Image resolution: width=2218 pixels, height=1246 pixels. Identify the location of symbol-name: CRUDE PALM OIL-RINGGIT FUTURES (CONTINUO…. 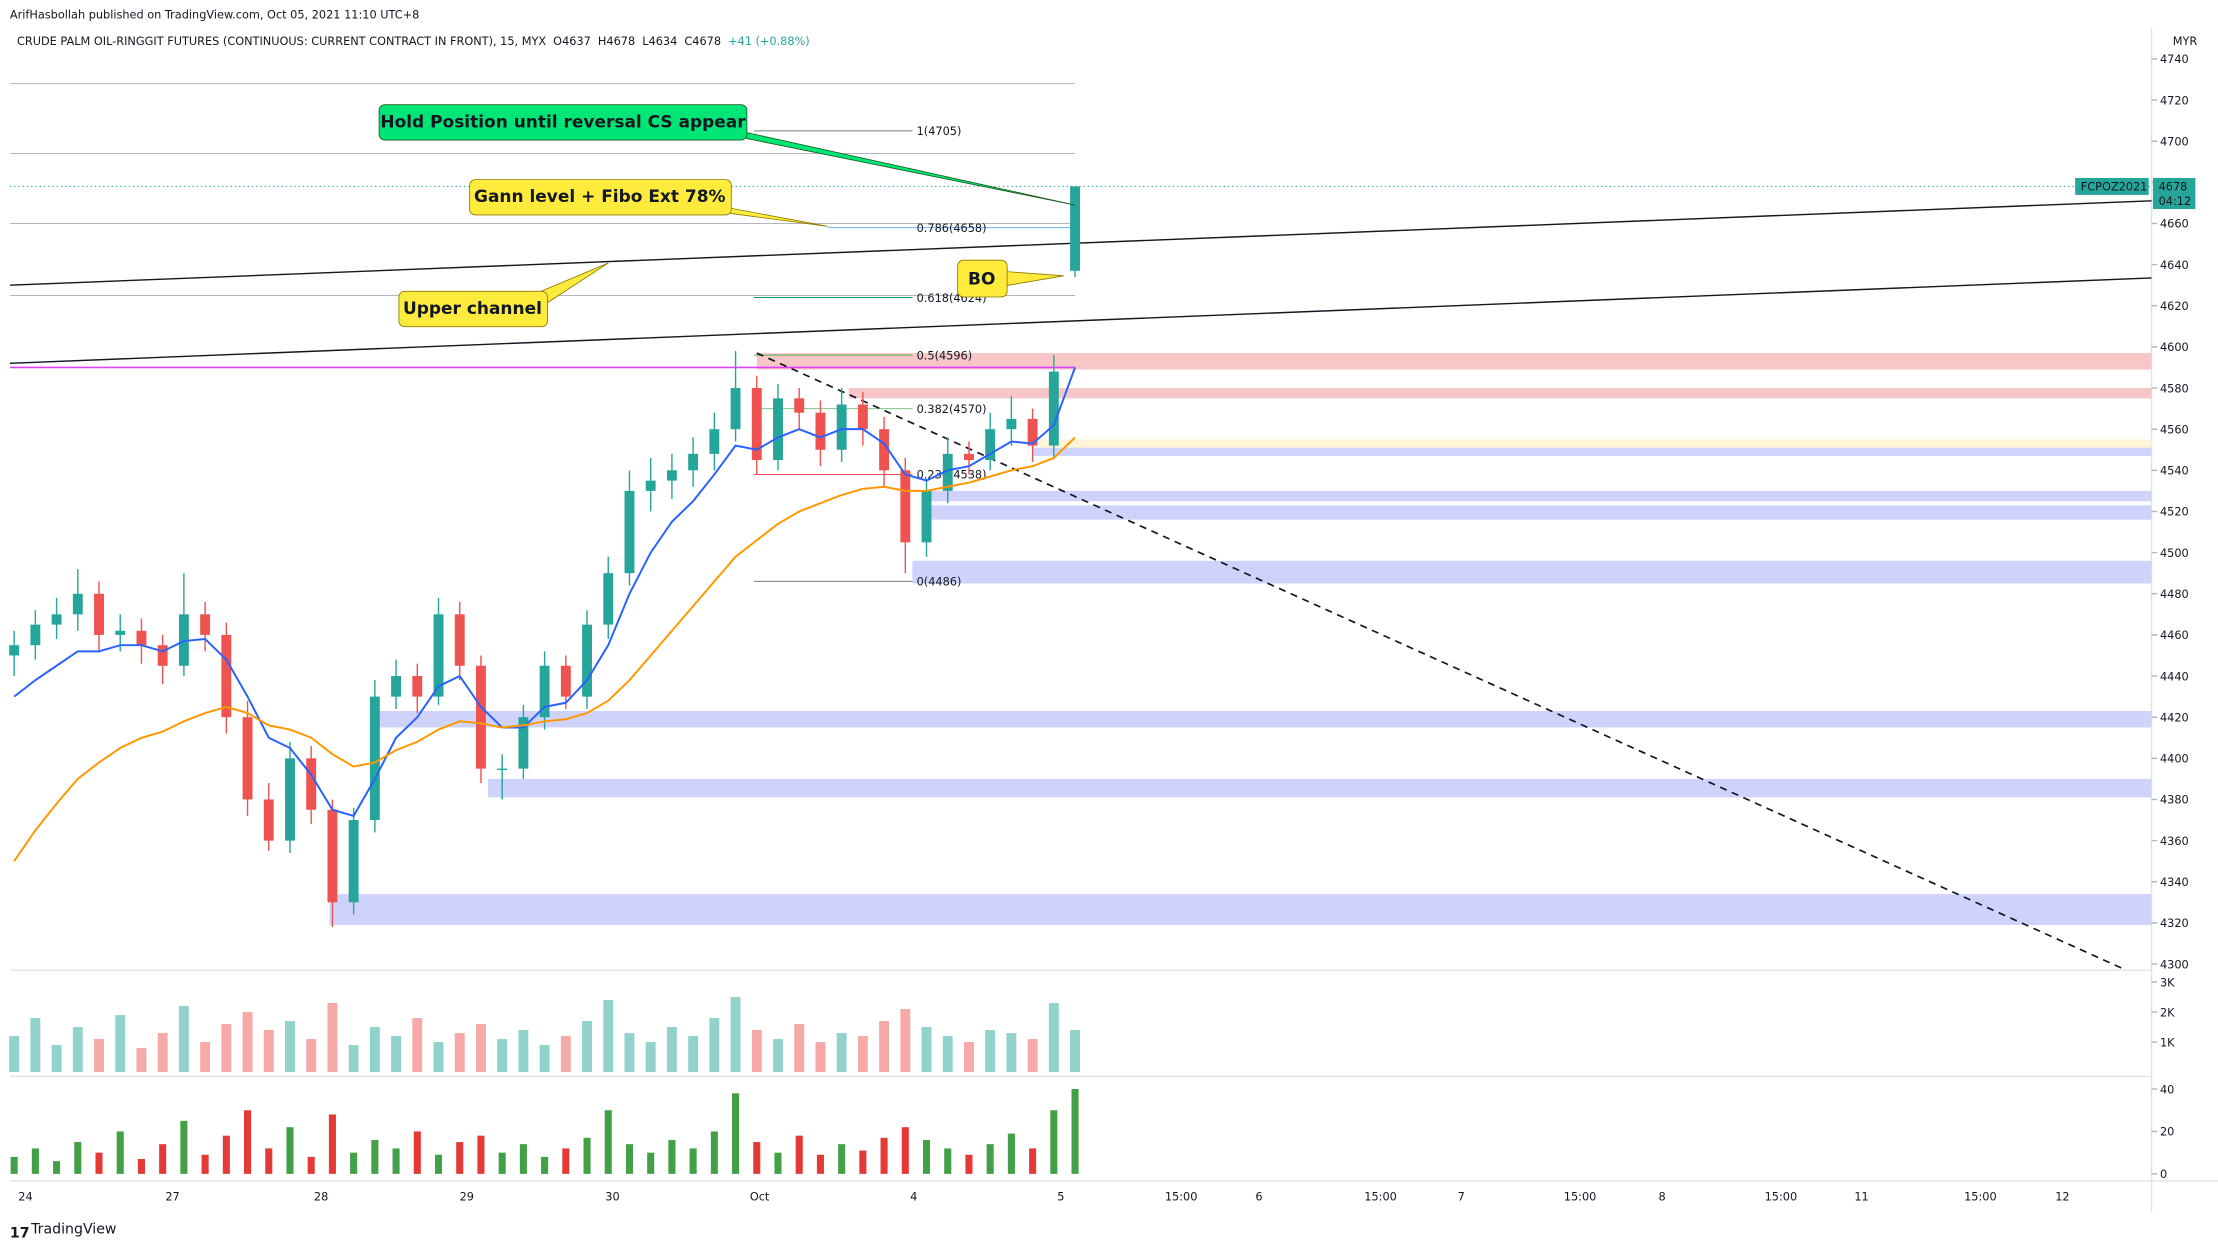
(281, 41).